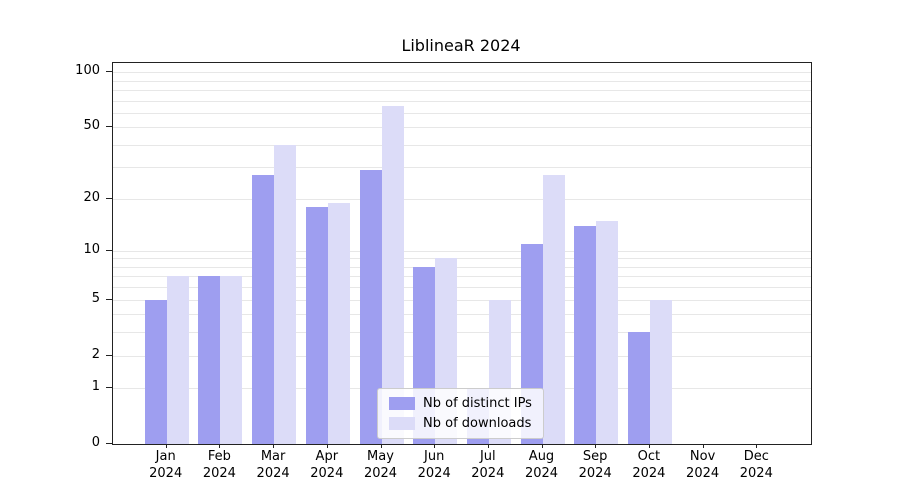 The width and height of the screenshot is (900, 500). Describe the element at coordinates (756, 465) in the screenshot. I see `x-tick-label: Dec 2024` at that location.